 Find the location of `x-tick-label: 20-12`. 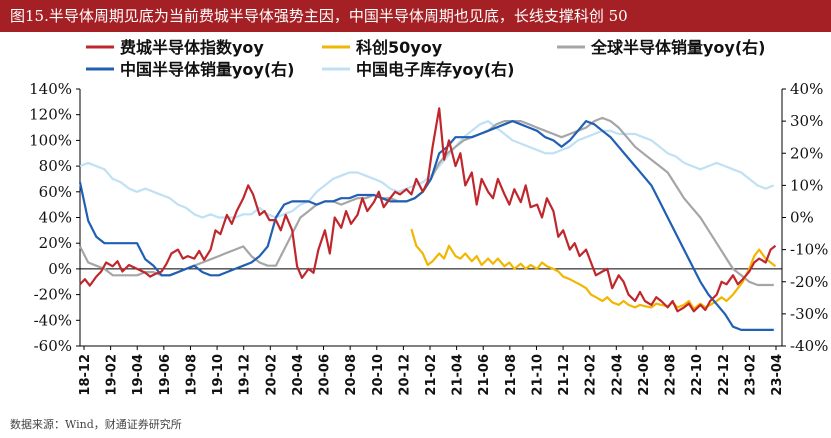

x-tick-label: 20-12 is located at coordinates (404, 375).